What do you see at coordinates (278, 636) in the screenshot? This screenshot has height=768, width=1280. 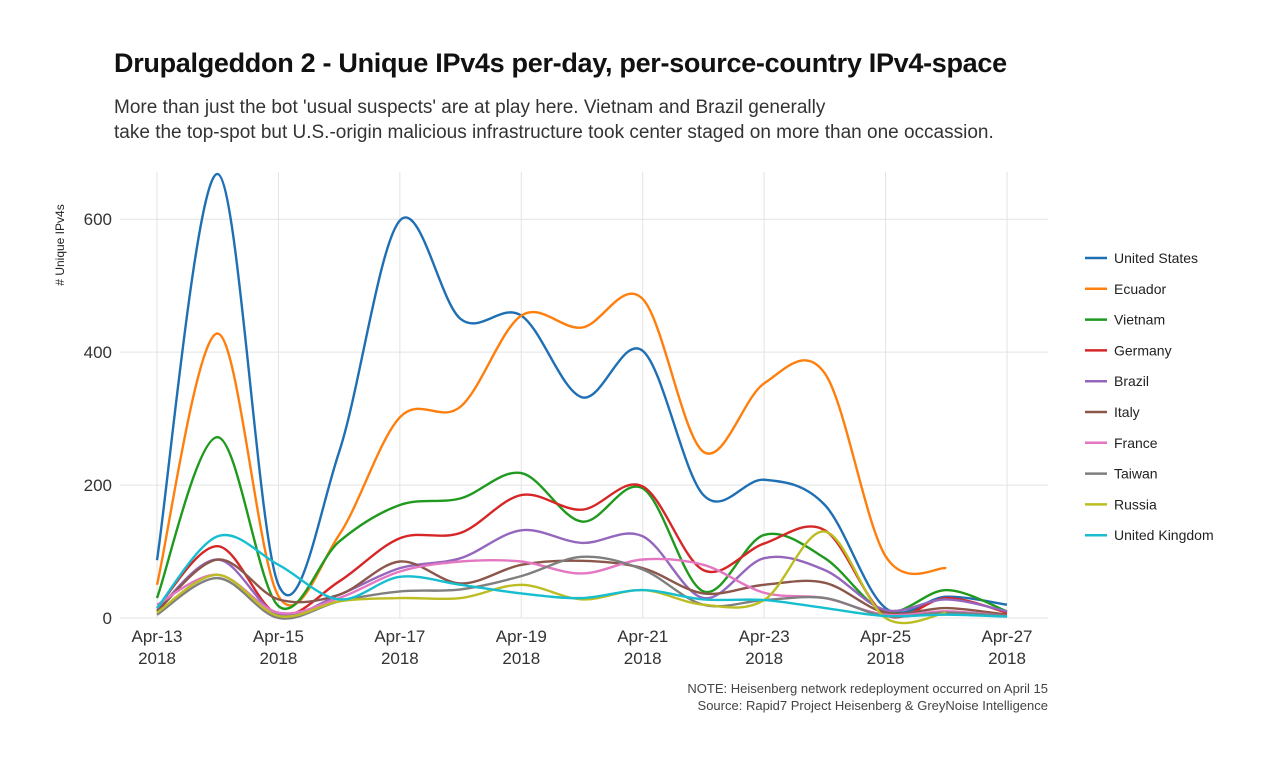 I see `x-tick-label: Apr-15` at bounding box center [278, 636].